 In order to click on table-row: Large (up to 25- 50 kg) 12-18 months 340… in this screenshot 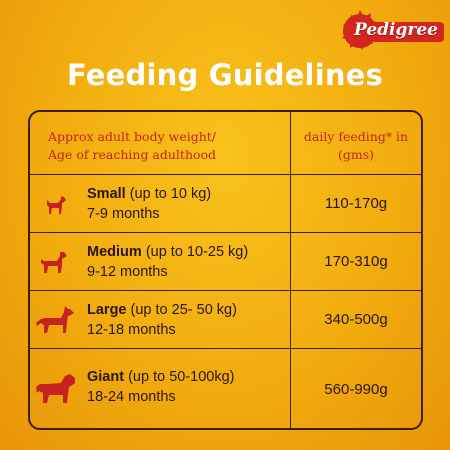, I will do `click(225, 319)`.